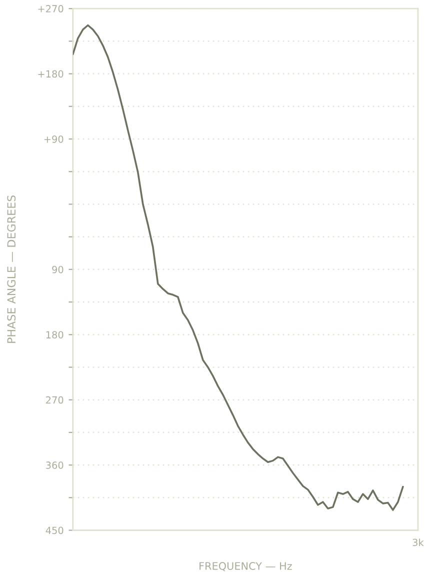  Describe the element at coordinates (51, 8) in the screenshot. I see `y-tick-label: +270` at that location.